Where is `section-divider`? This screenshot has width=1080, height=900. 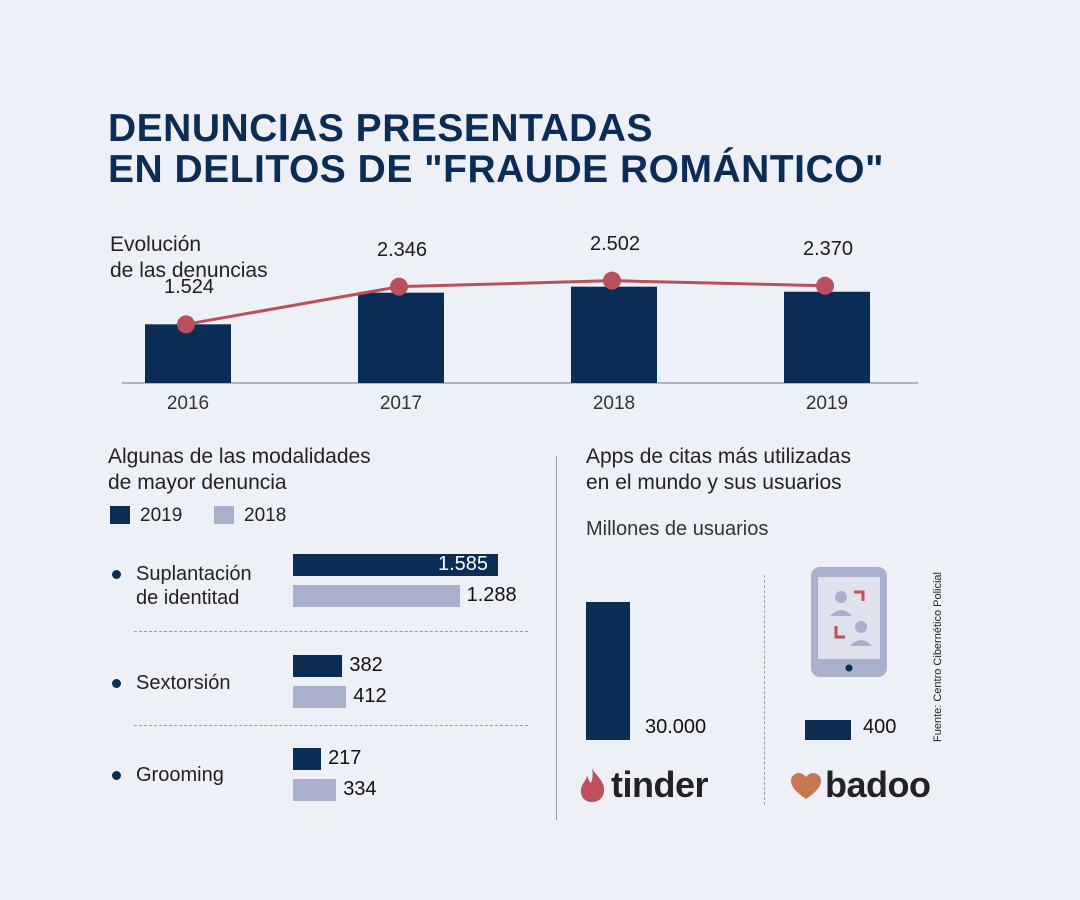 section-divider is located at coordinates (556, 638).